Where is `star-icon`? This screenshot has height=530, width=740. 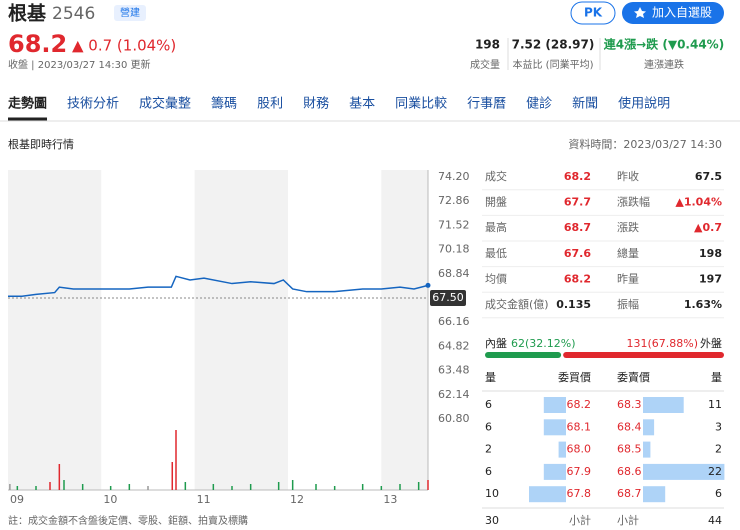 star-icon is located at coordinates (640, 12).